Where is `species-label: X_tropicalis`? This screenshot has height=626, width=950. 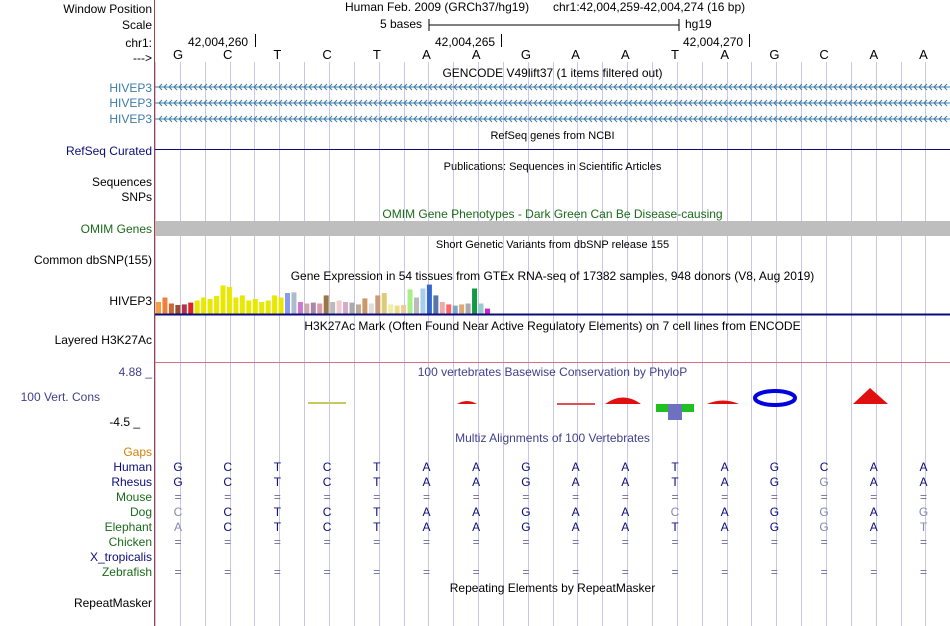
species-label: X_tropicalis is located at coordinates (120, 557).